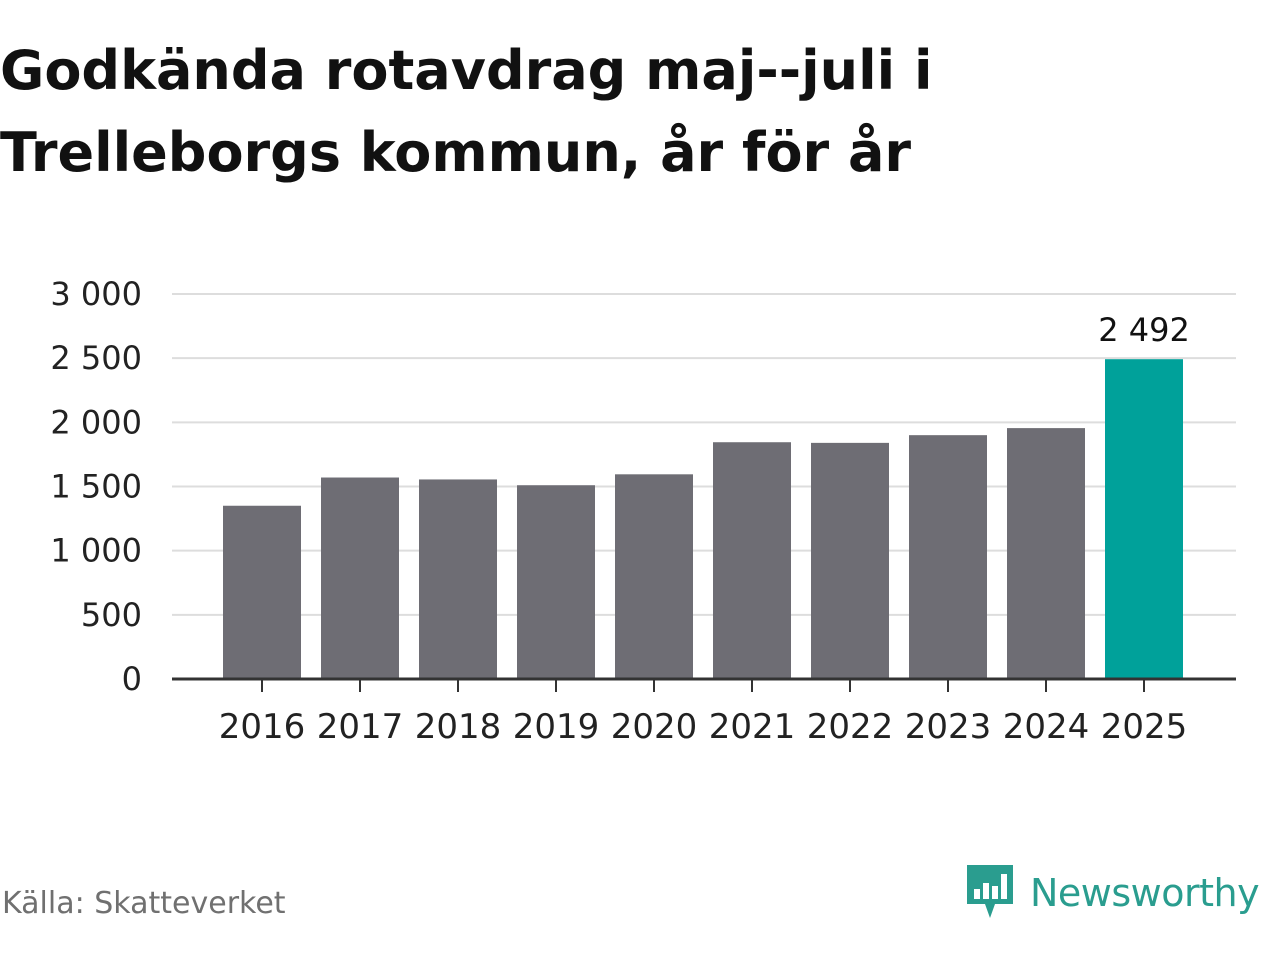 The height and width of the screenshot is (960, 1280). Describe the element at coordinates (111, 615) in the screenshot. I see `y-tick-label: 500` at that location.